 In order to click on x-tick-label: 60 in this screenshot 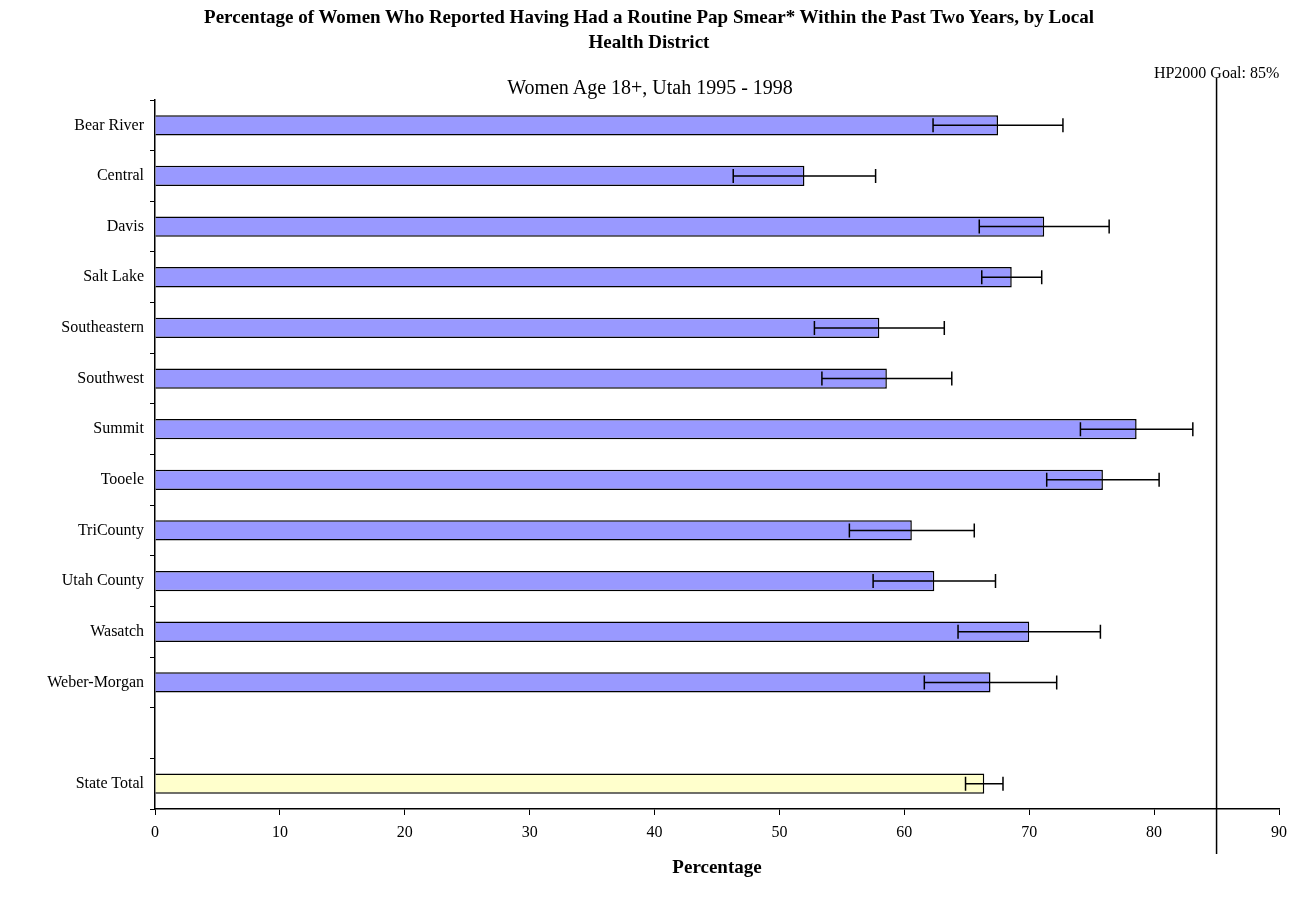, I will do `click(904, 831)`.